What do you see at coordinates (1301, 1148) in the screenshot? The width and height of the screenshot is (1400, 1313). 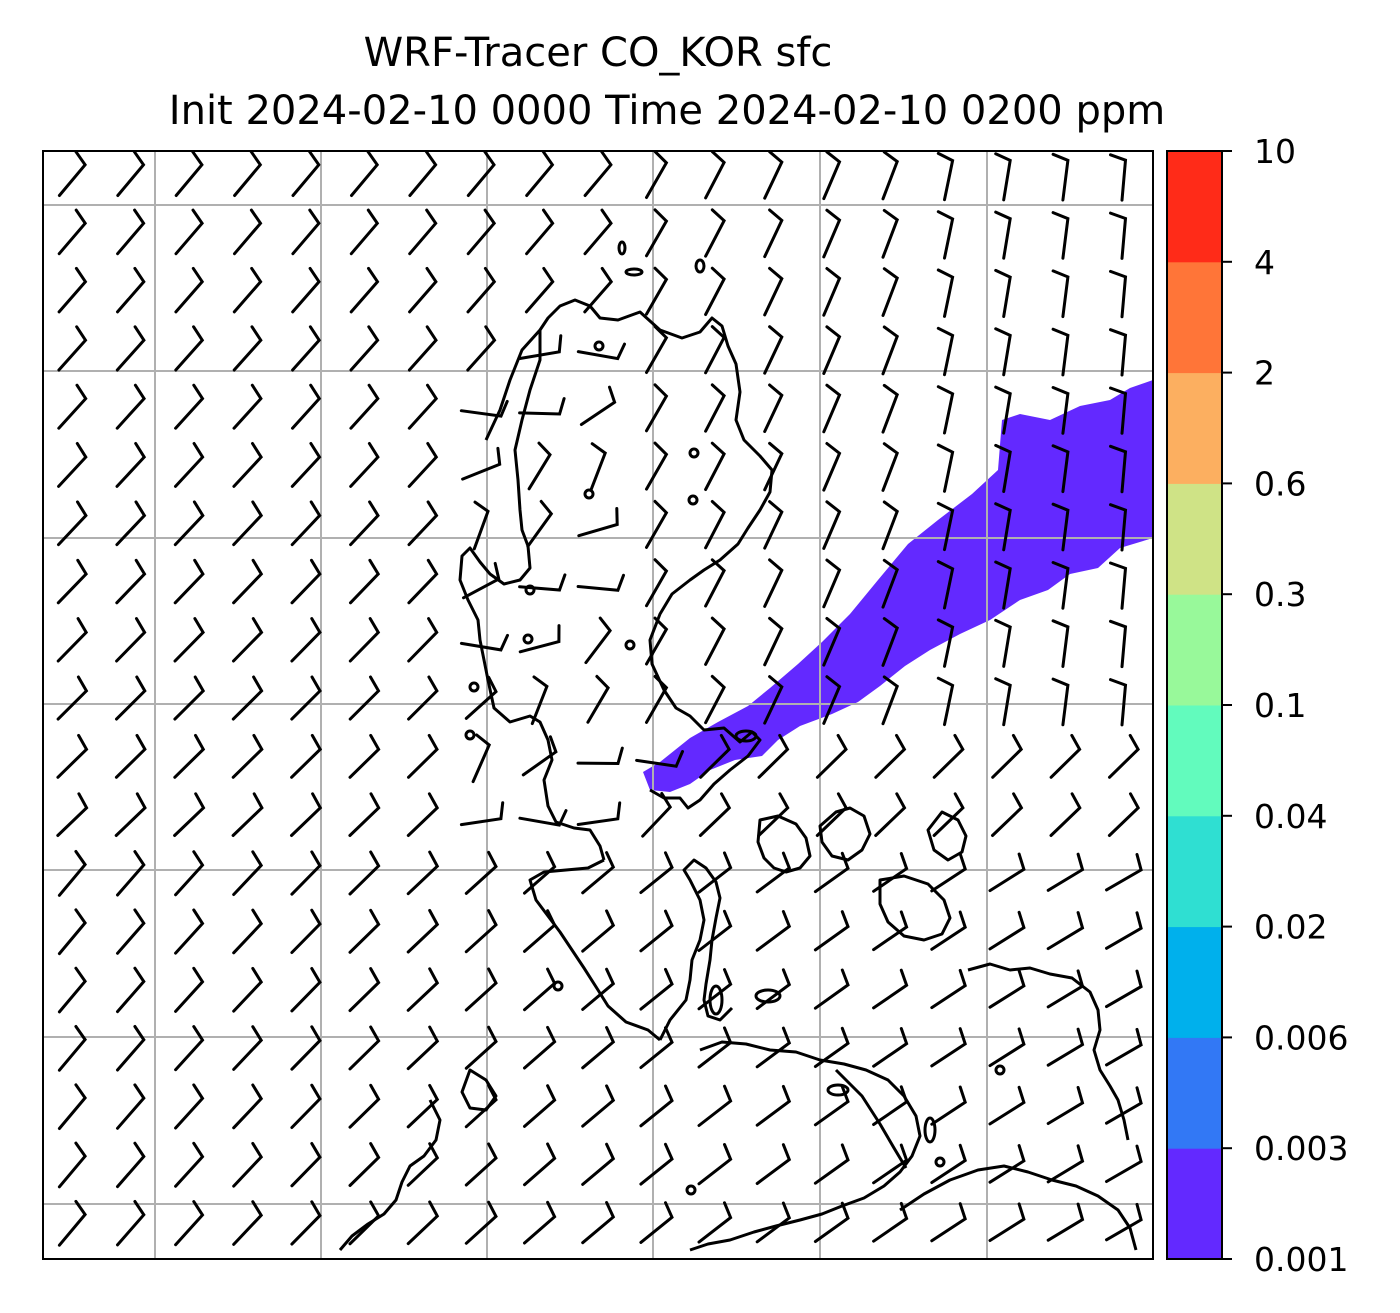 I see `colorbar-tick-label: 0.003` at bounding box center [1301, 1148].